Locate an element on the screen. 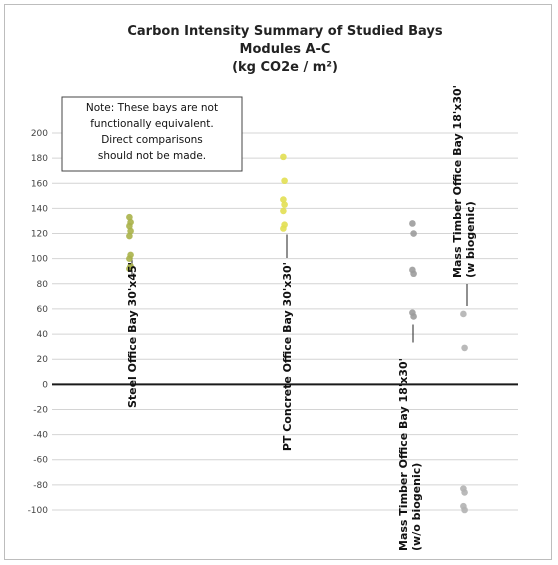 The image size is (558, 565). chart-title-line-1: Carbon Intensity Summary of Studied Bays is located at coordinates (285, 31).